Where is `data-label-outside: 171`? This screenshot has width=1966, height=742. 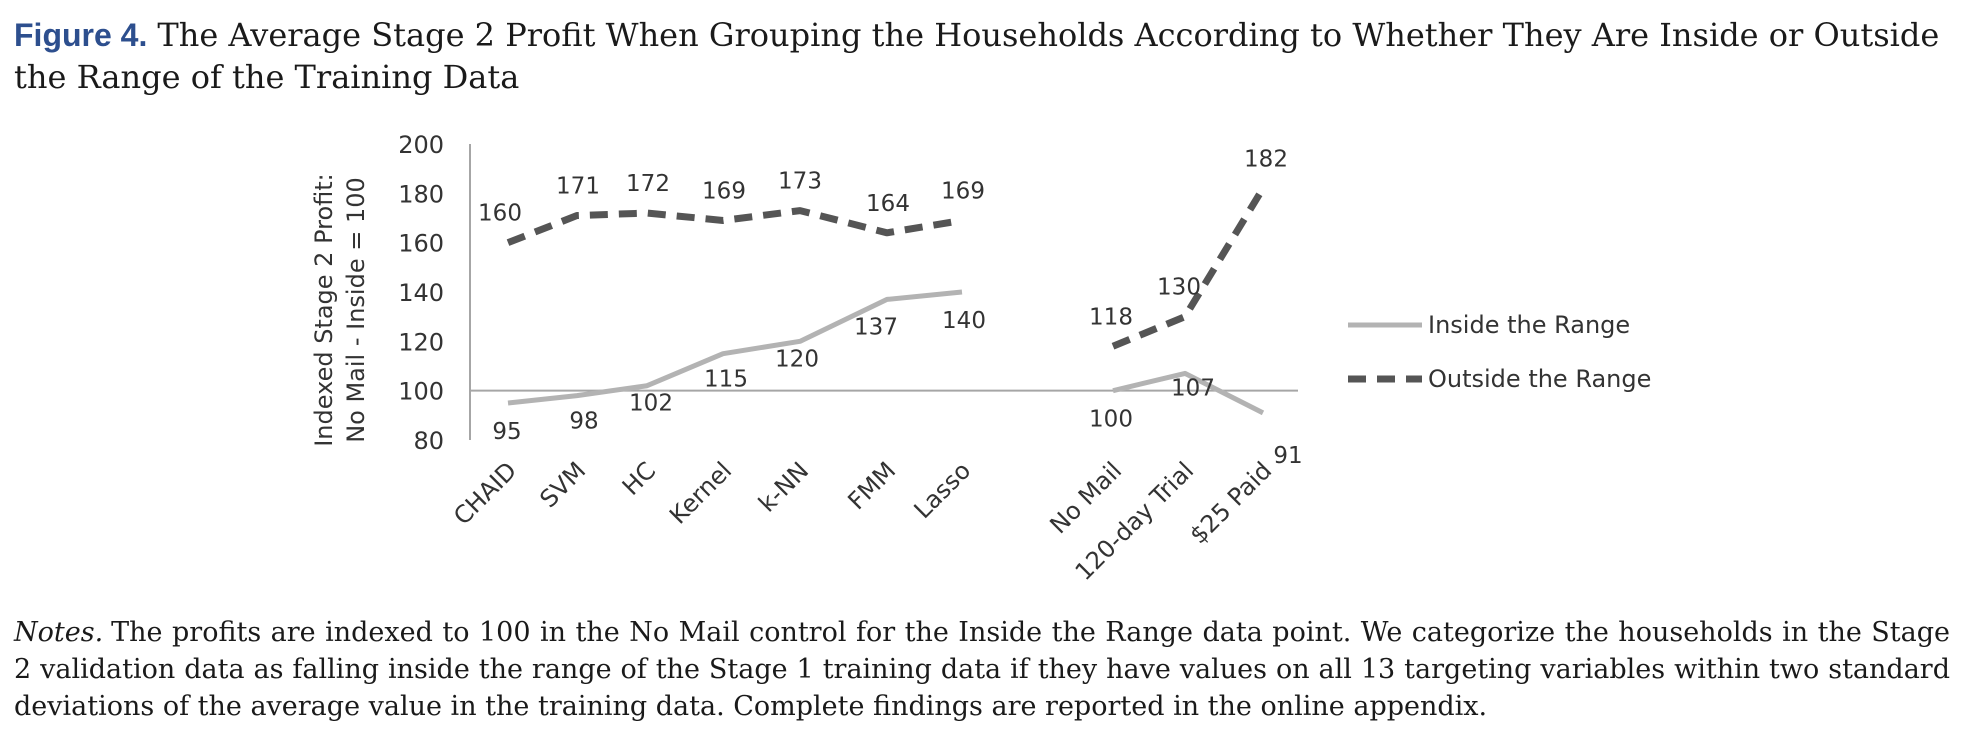
data-label-outside: 171 is located at coordinates (578, 187).